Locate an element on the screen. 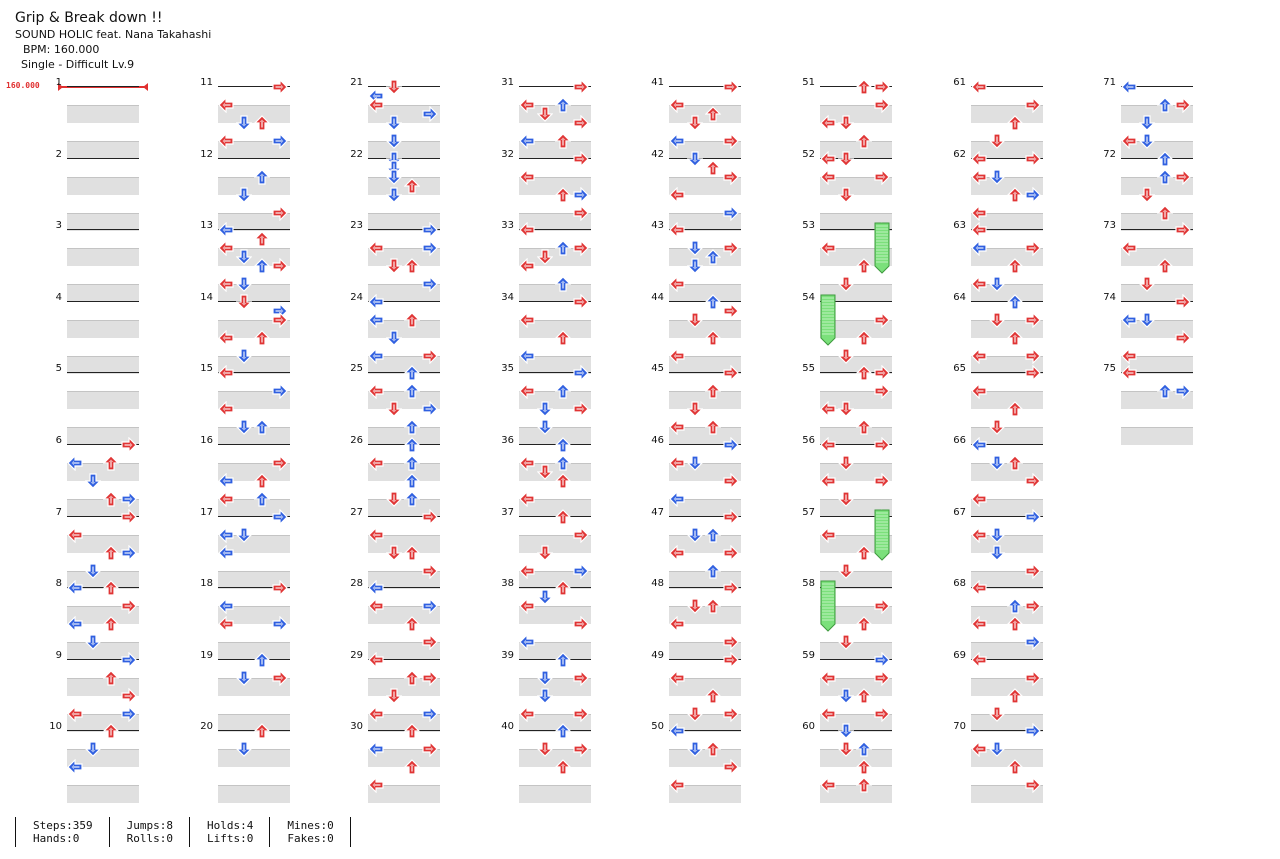 The width and height of the screenshot is (1280, 859). measure-number: 70 is located at coordinates (959, 727).